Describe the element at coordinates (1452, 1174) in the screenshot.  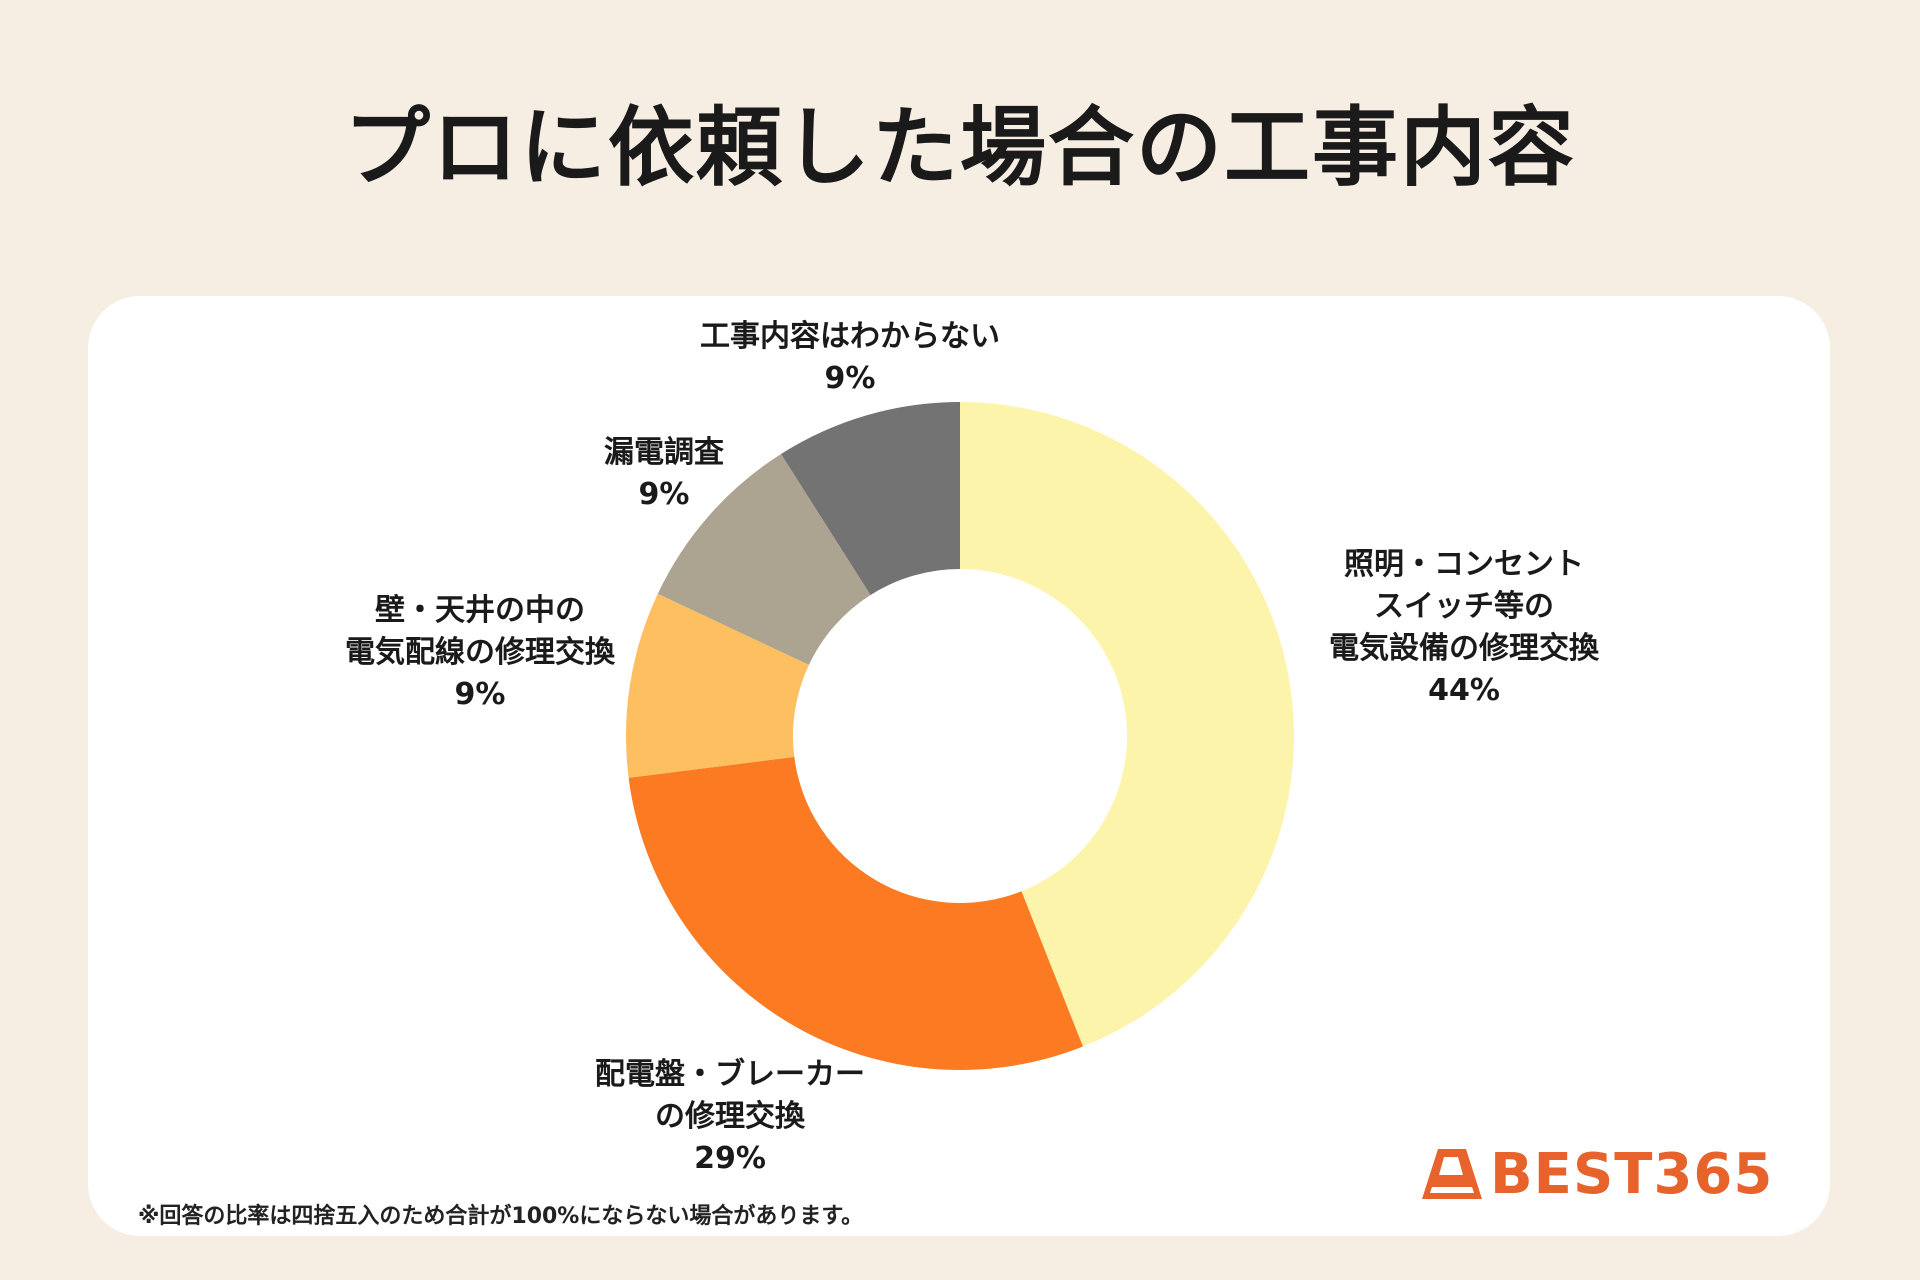
I see `brand-mark-icon` at that location.